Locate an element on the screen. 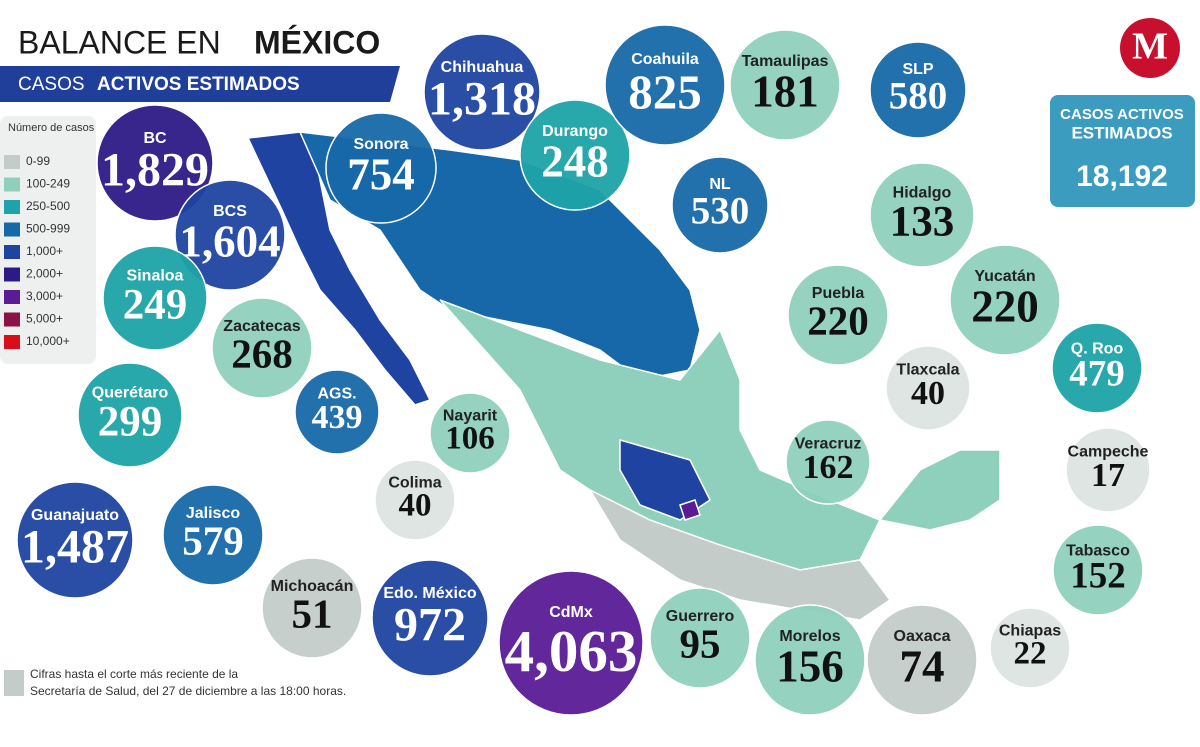  state-name: Jalisco is located at coordinates (213, 513).